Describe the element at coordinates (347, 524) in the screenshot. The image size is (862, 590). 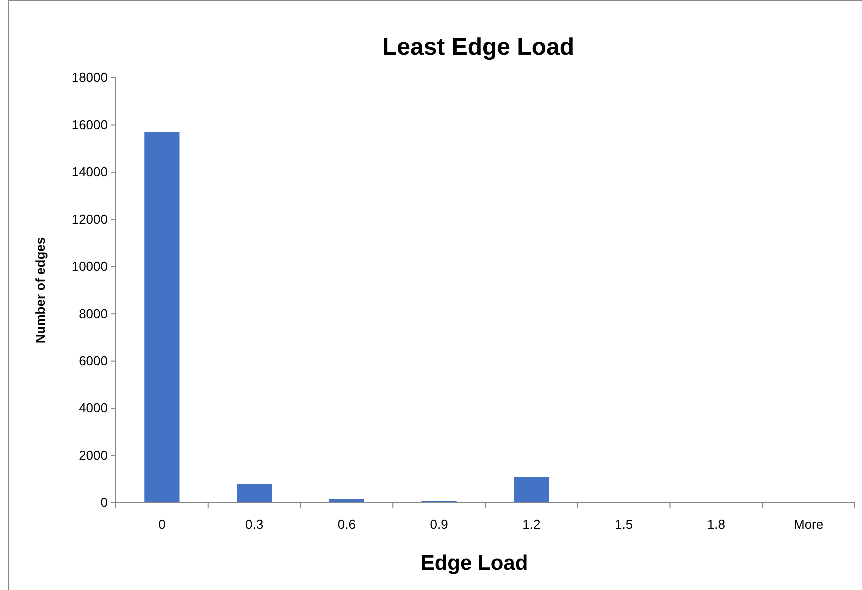
I see `x-tick-label: 0.6` at that location.